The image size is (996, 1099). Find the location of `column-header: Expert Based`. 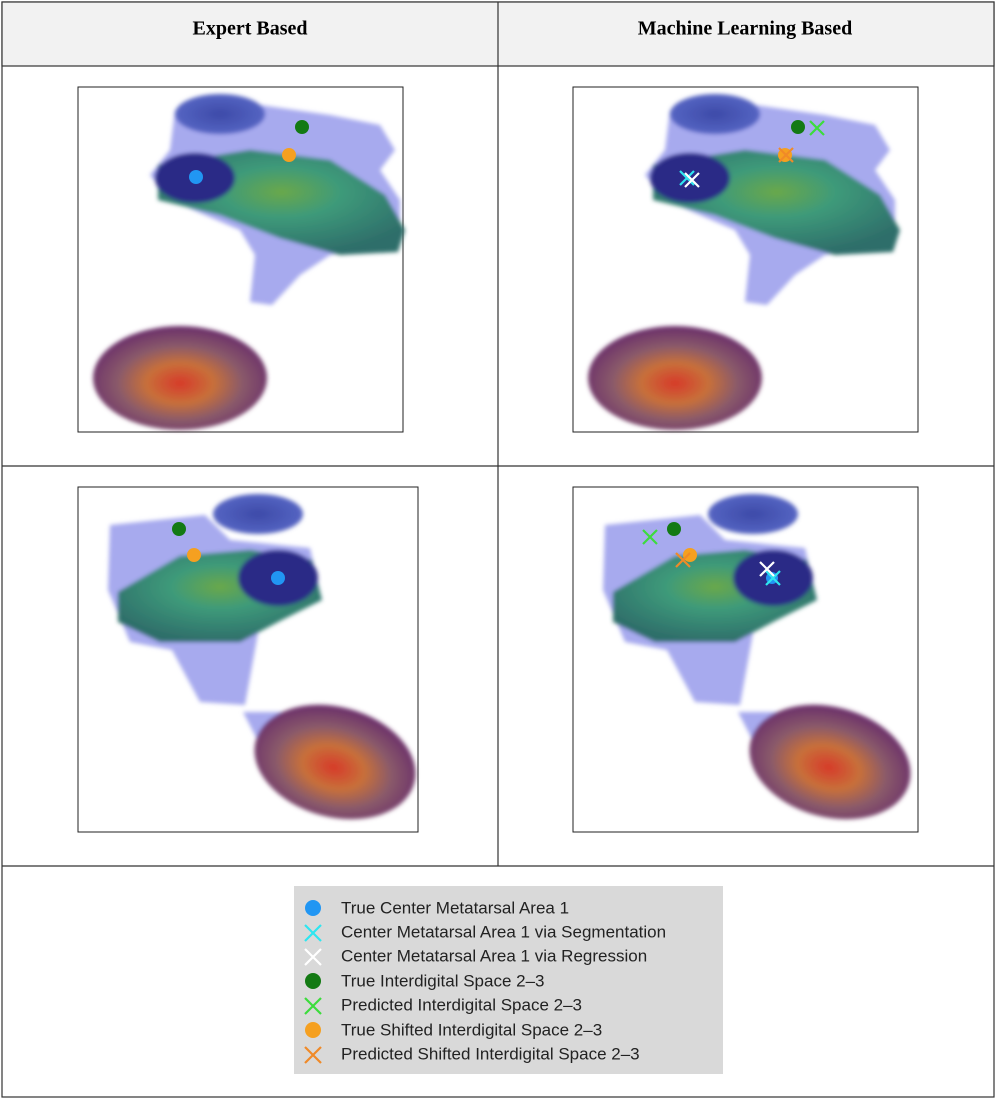

column-header: Expert Based is located at coordinates (250, 29).